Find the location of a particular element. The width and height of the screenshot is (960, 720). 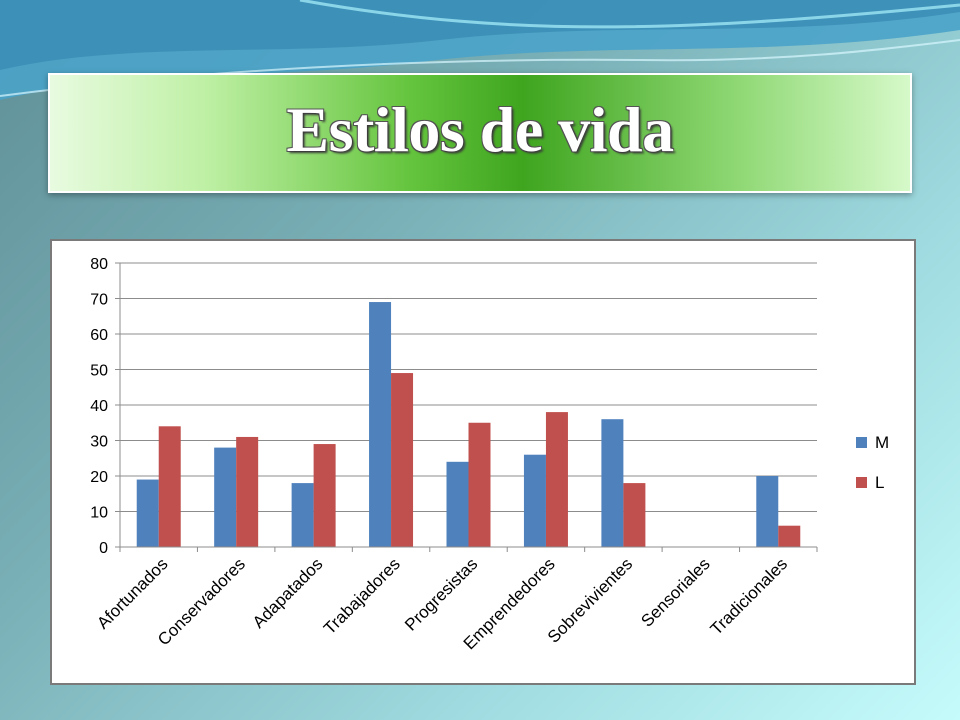

bar-M-trabajadores is located at coordinates (380, 424).